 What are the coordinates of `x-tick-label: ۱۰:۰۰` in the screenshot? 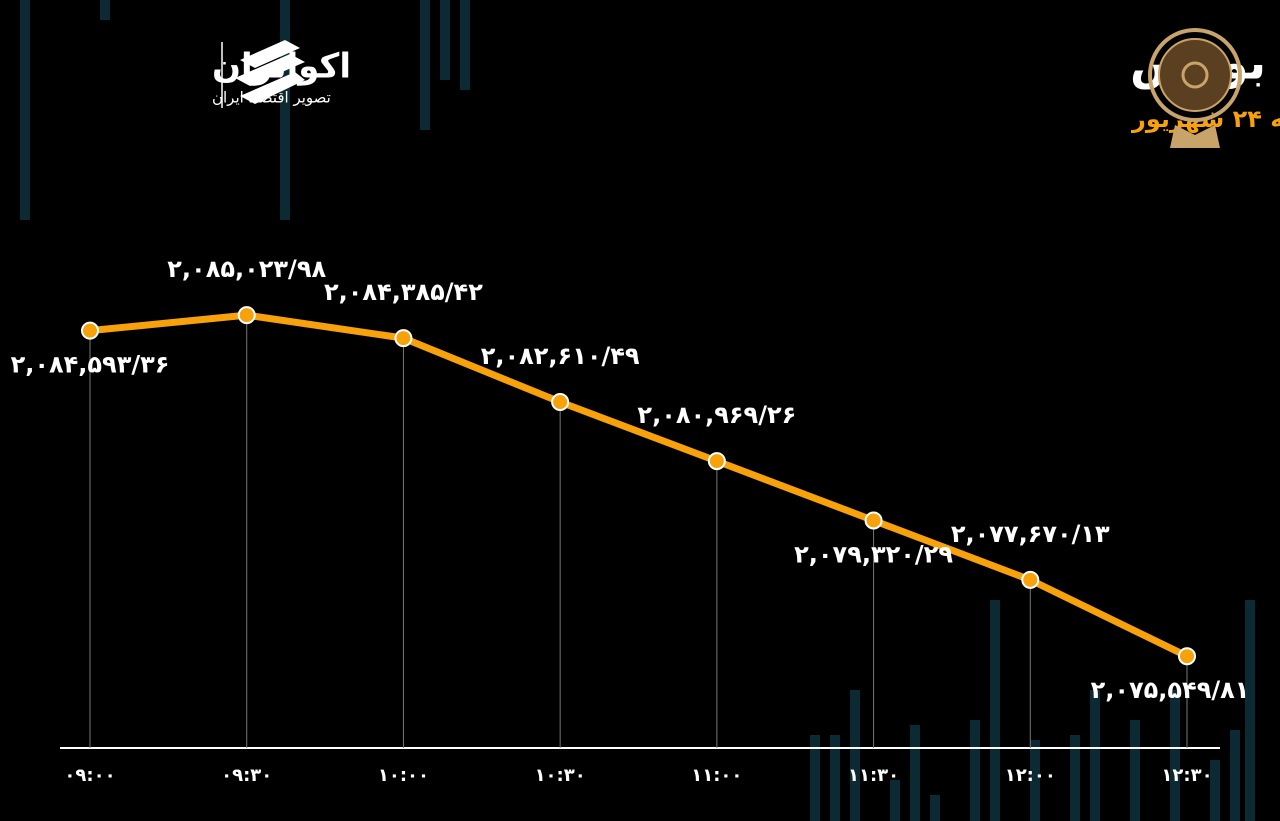 It's located at (403, 775).